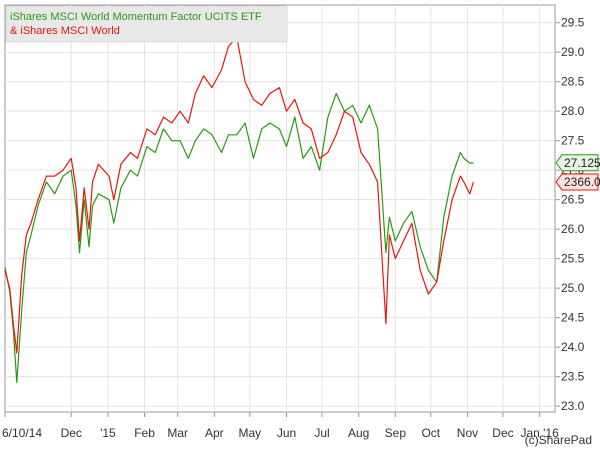  I want to click on y-tick-label: 23.0, so click(573, 406).